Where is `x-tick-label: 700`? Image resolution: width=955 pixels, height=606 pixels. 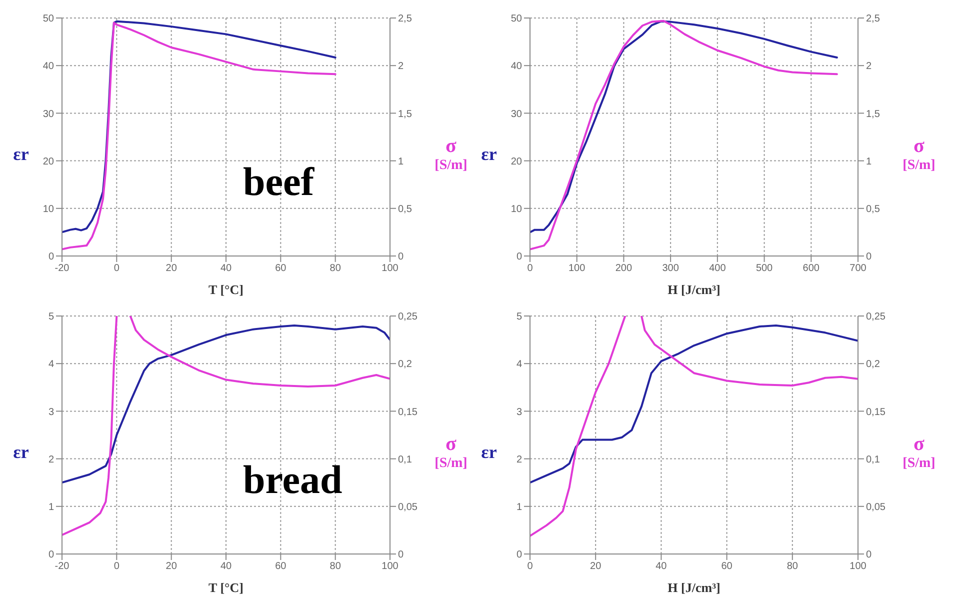
x-tick-label: 700 is located at coordinates (858, 268).